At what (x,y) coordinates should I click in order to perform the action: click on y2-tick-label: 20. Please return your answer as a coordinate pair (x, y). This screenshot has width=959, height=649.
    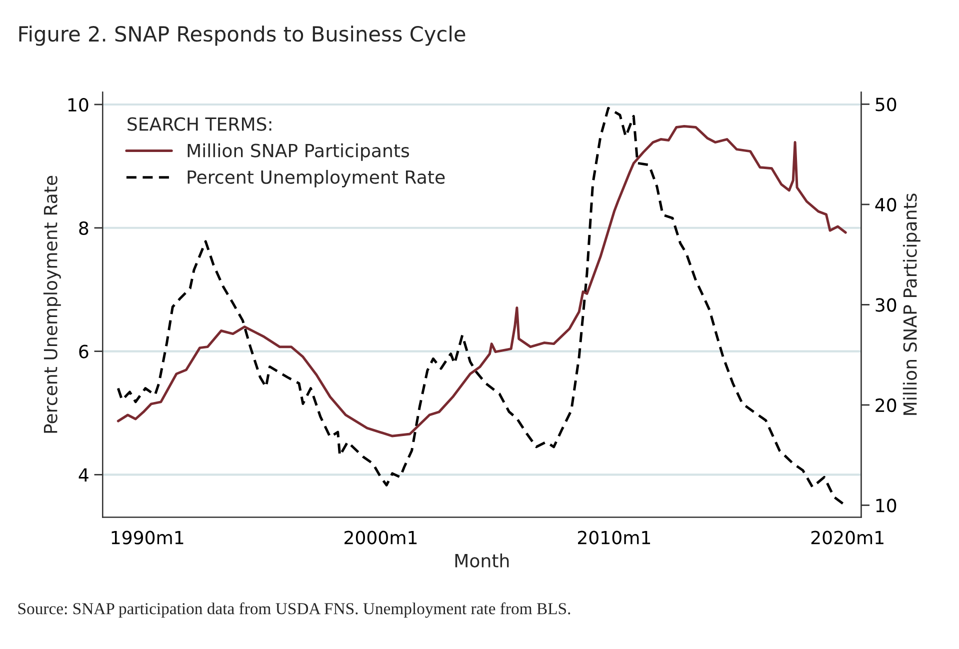
    Looking at the image, I should click on (886, 405).